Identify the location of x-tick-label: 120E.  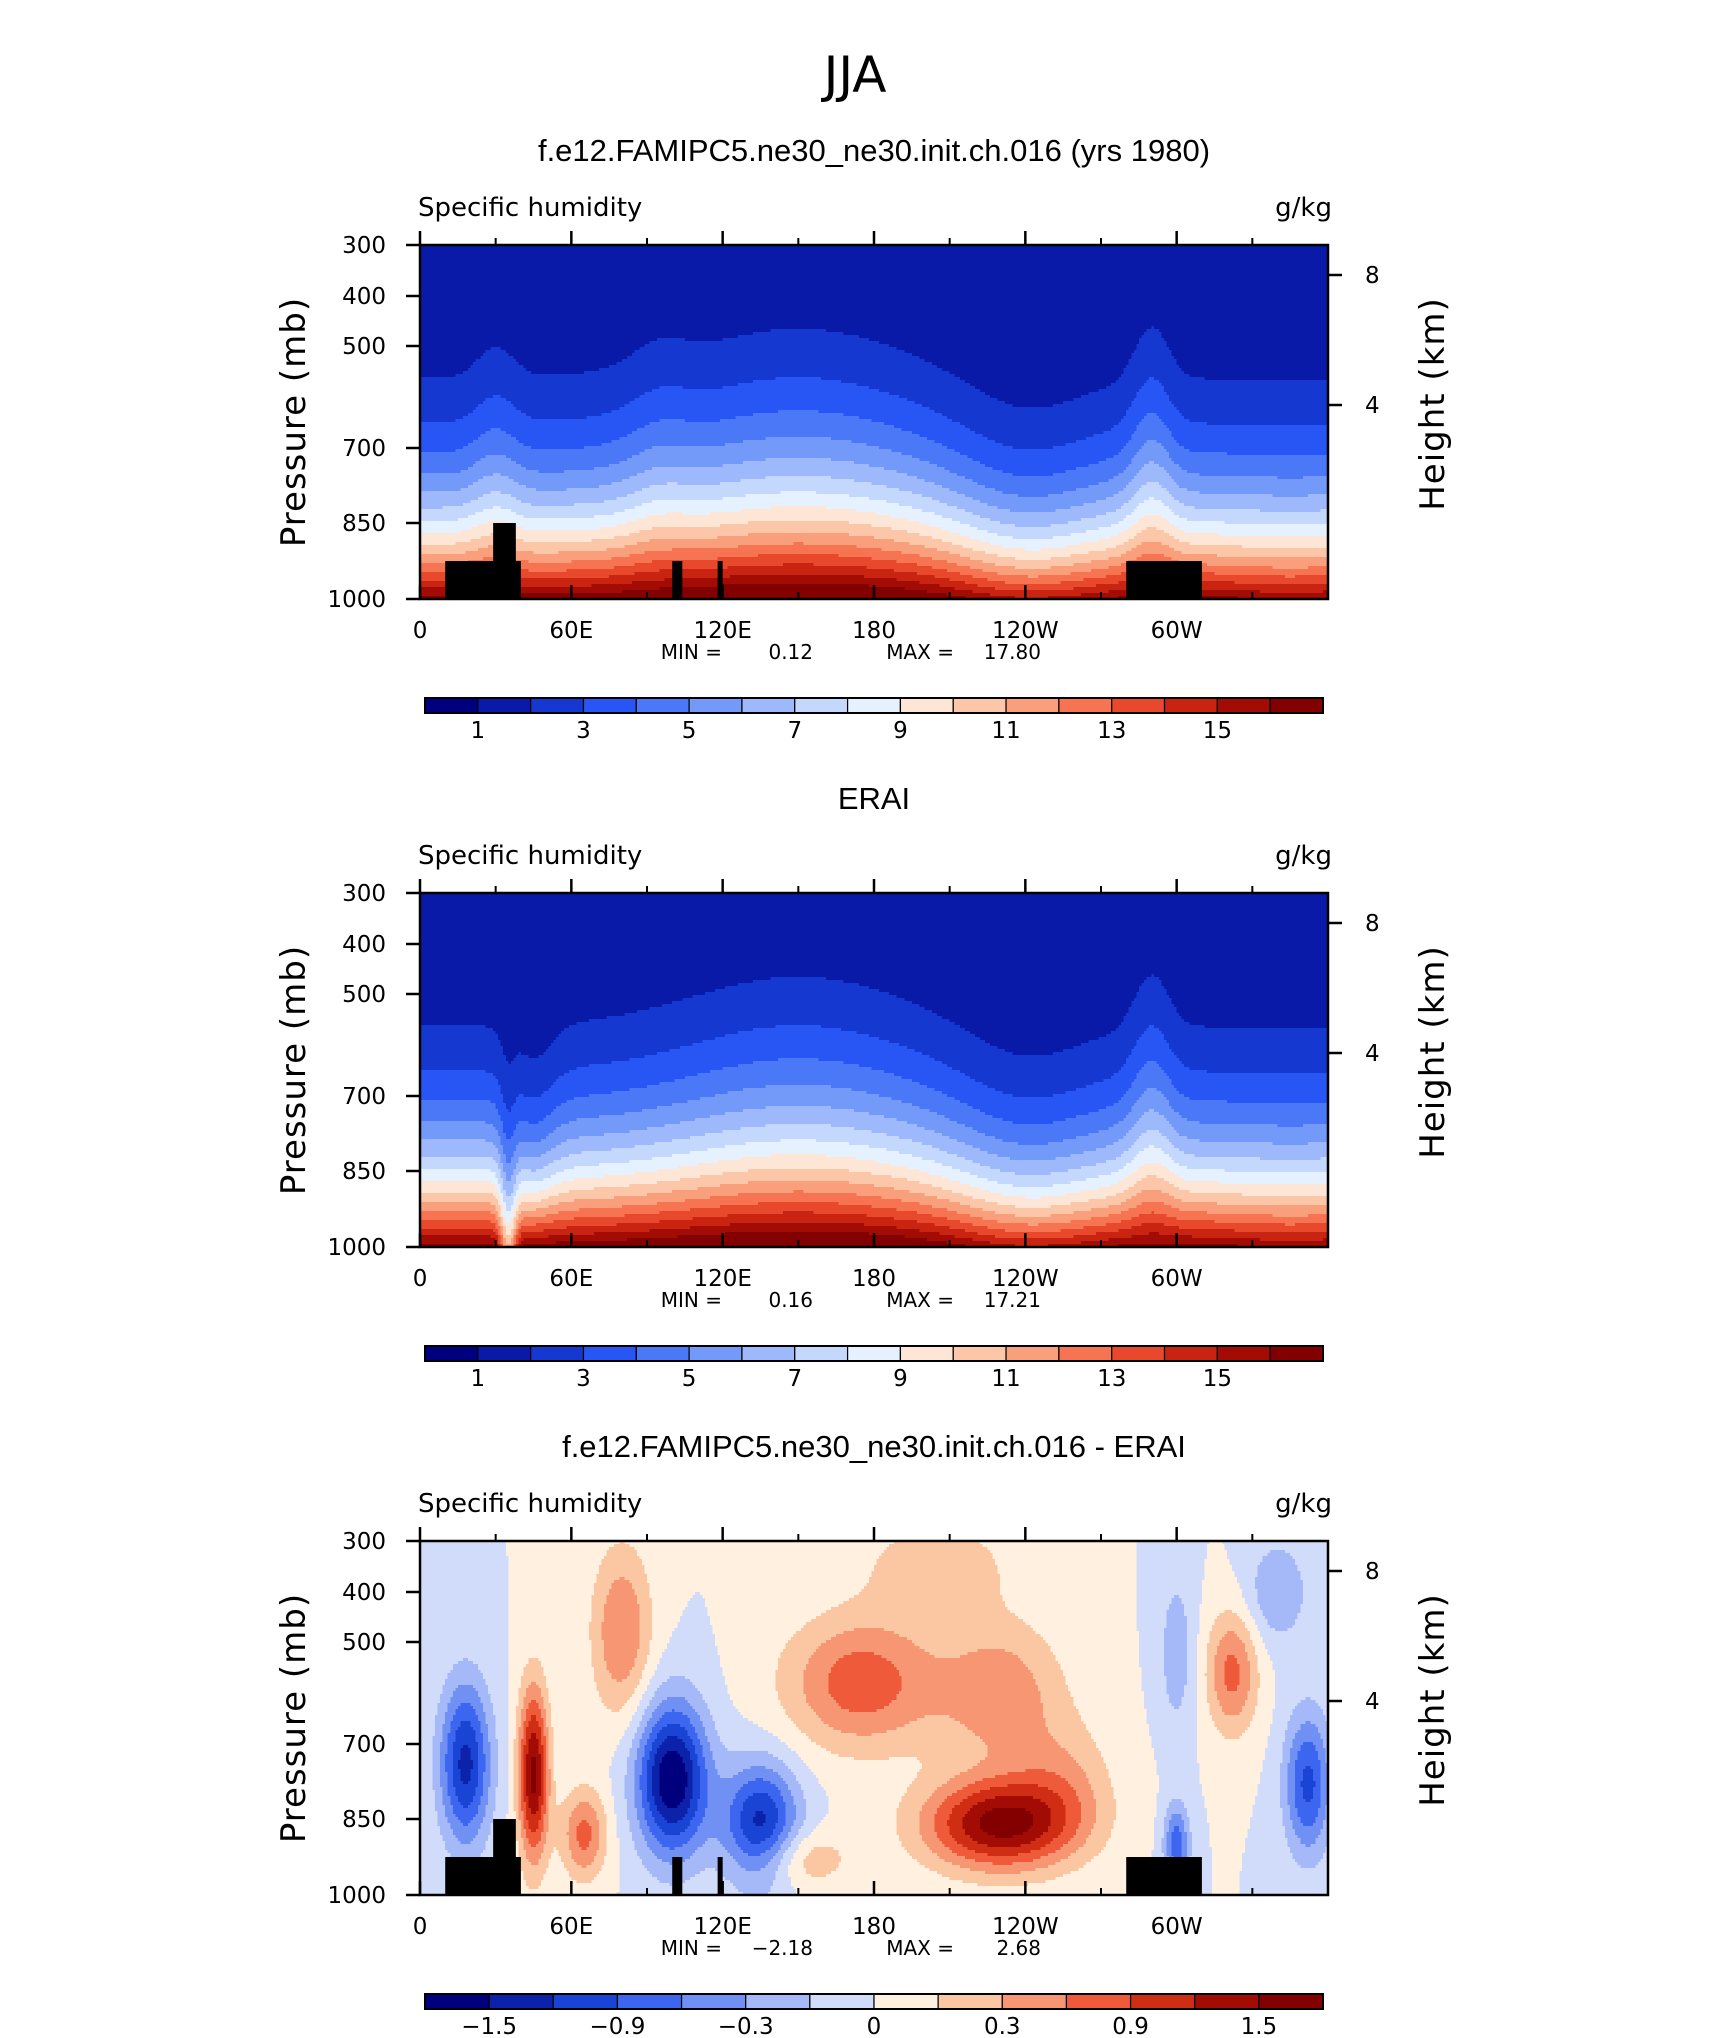
(722, 631).